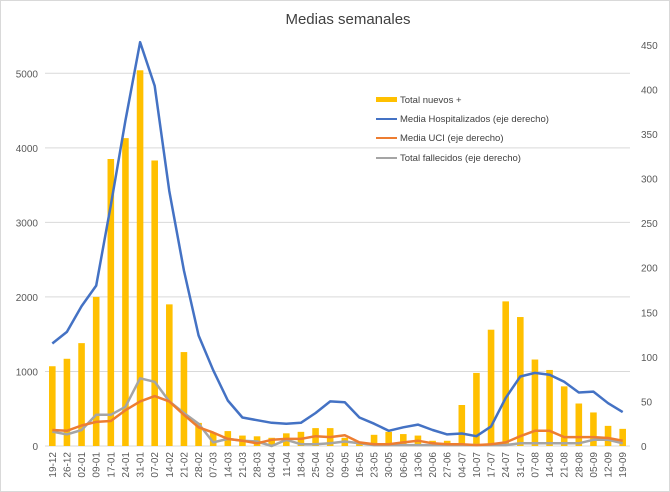 This screenshot has width=670, height=492. I want to click on x-tick-label: 24-01, so click(126, 465).